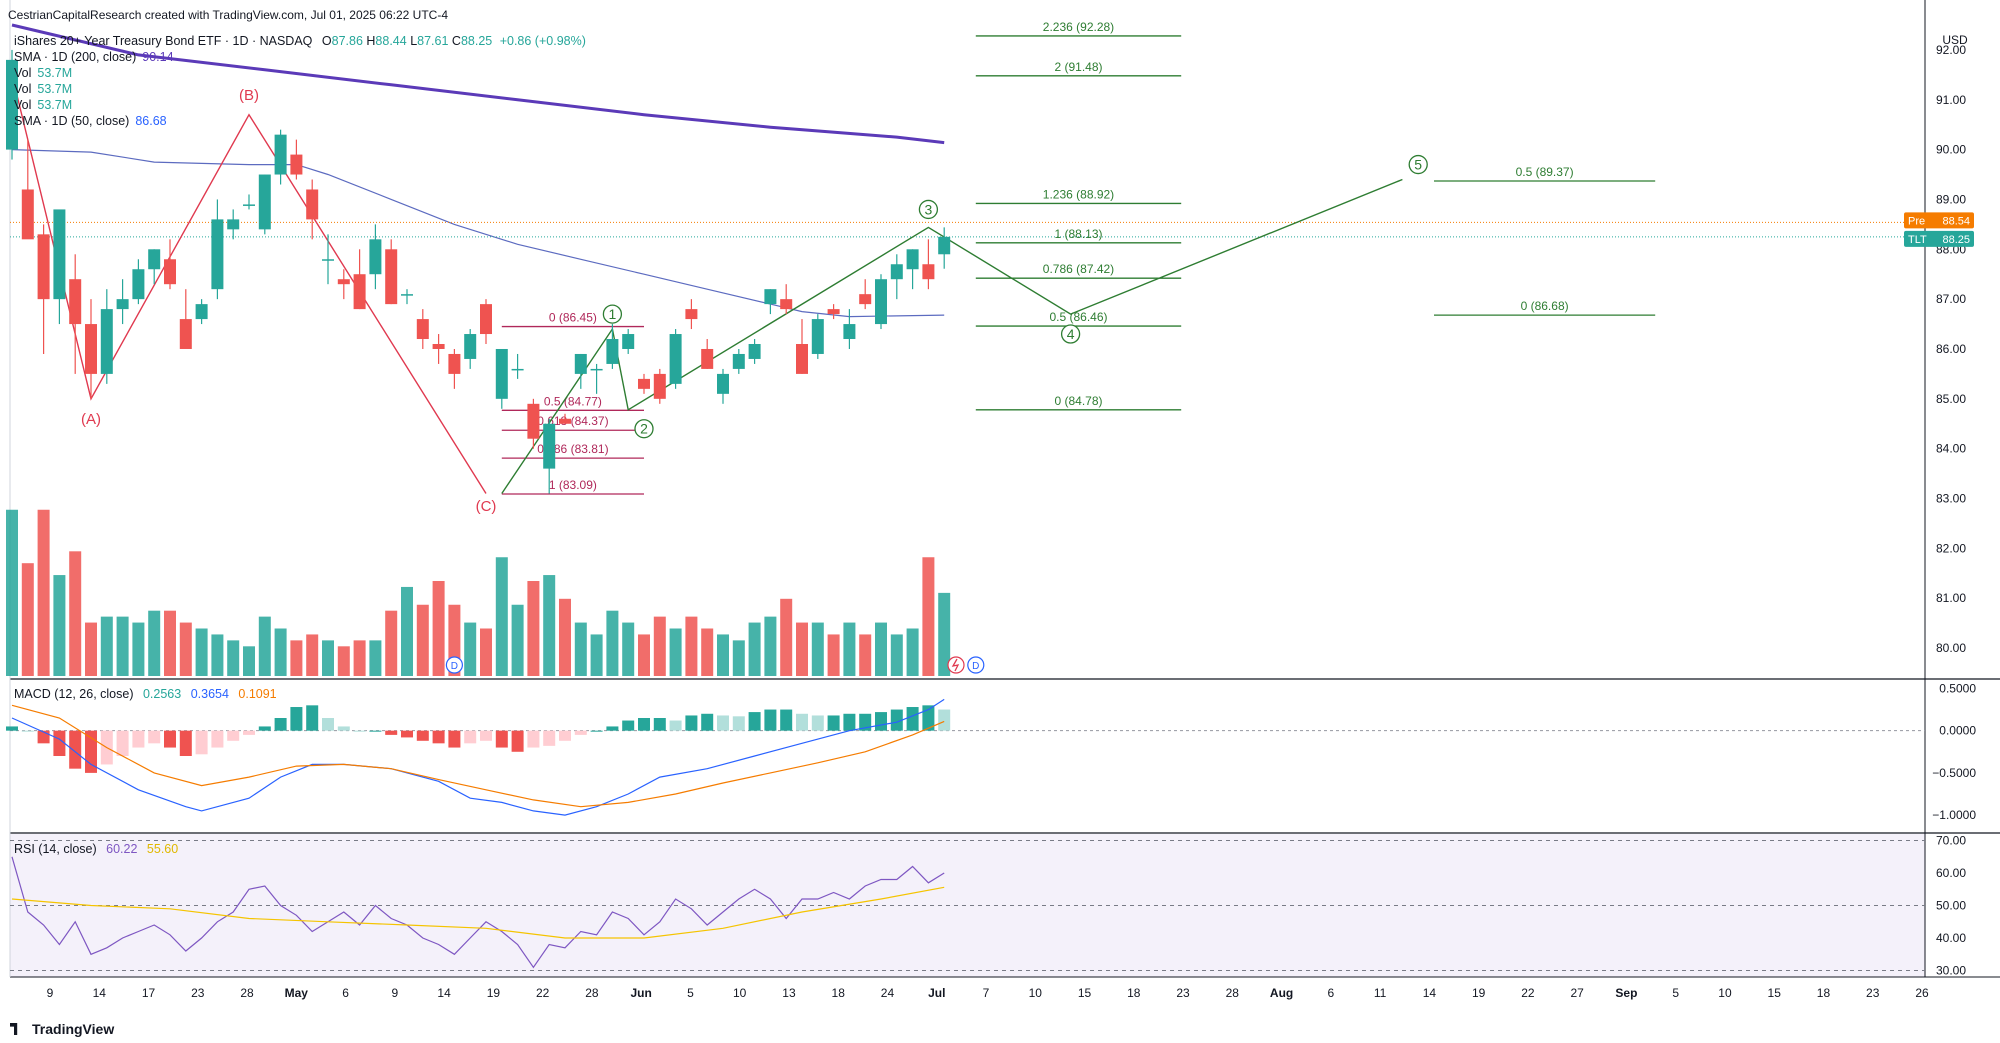 This screenshot has width=2000, height=1043. Describe the element at coordinates (1134, 993) in the screenshot. I see `time-tick-label: 18` at that location.